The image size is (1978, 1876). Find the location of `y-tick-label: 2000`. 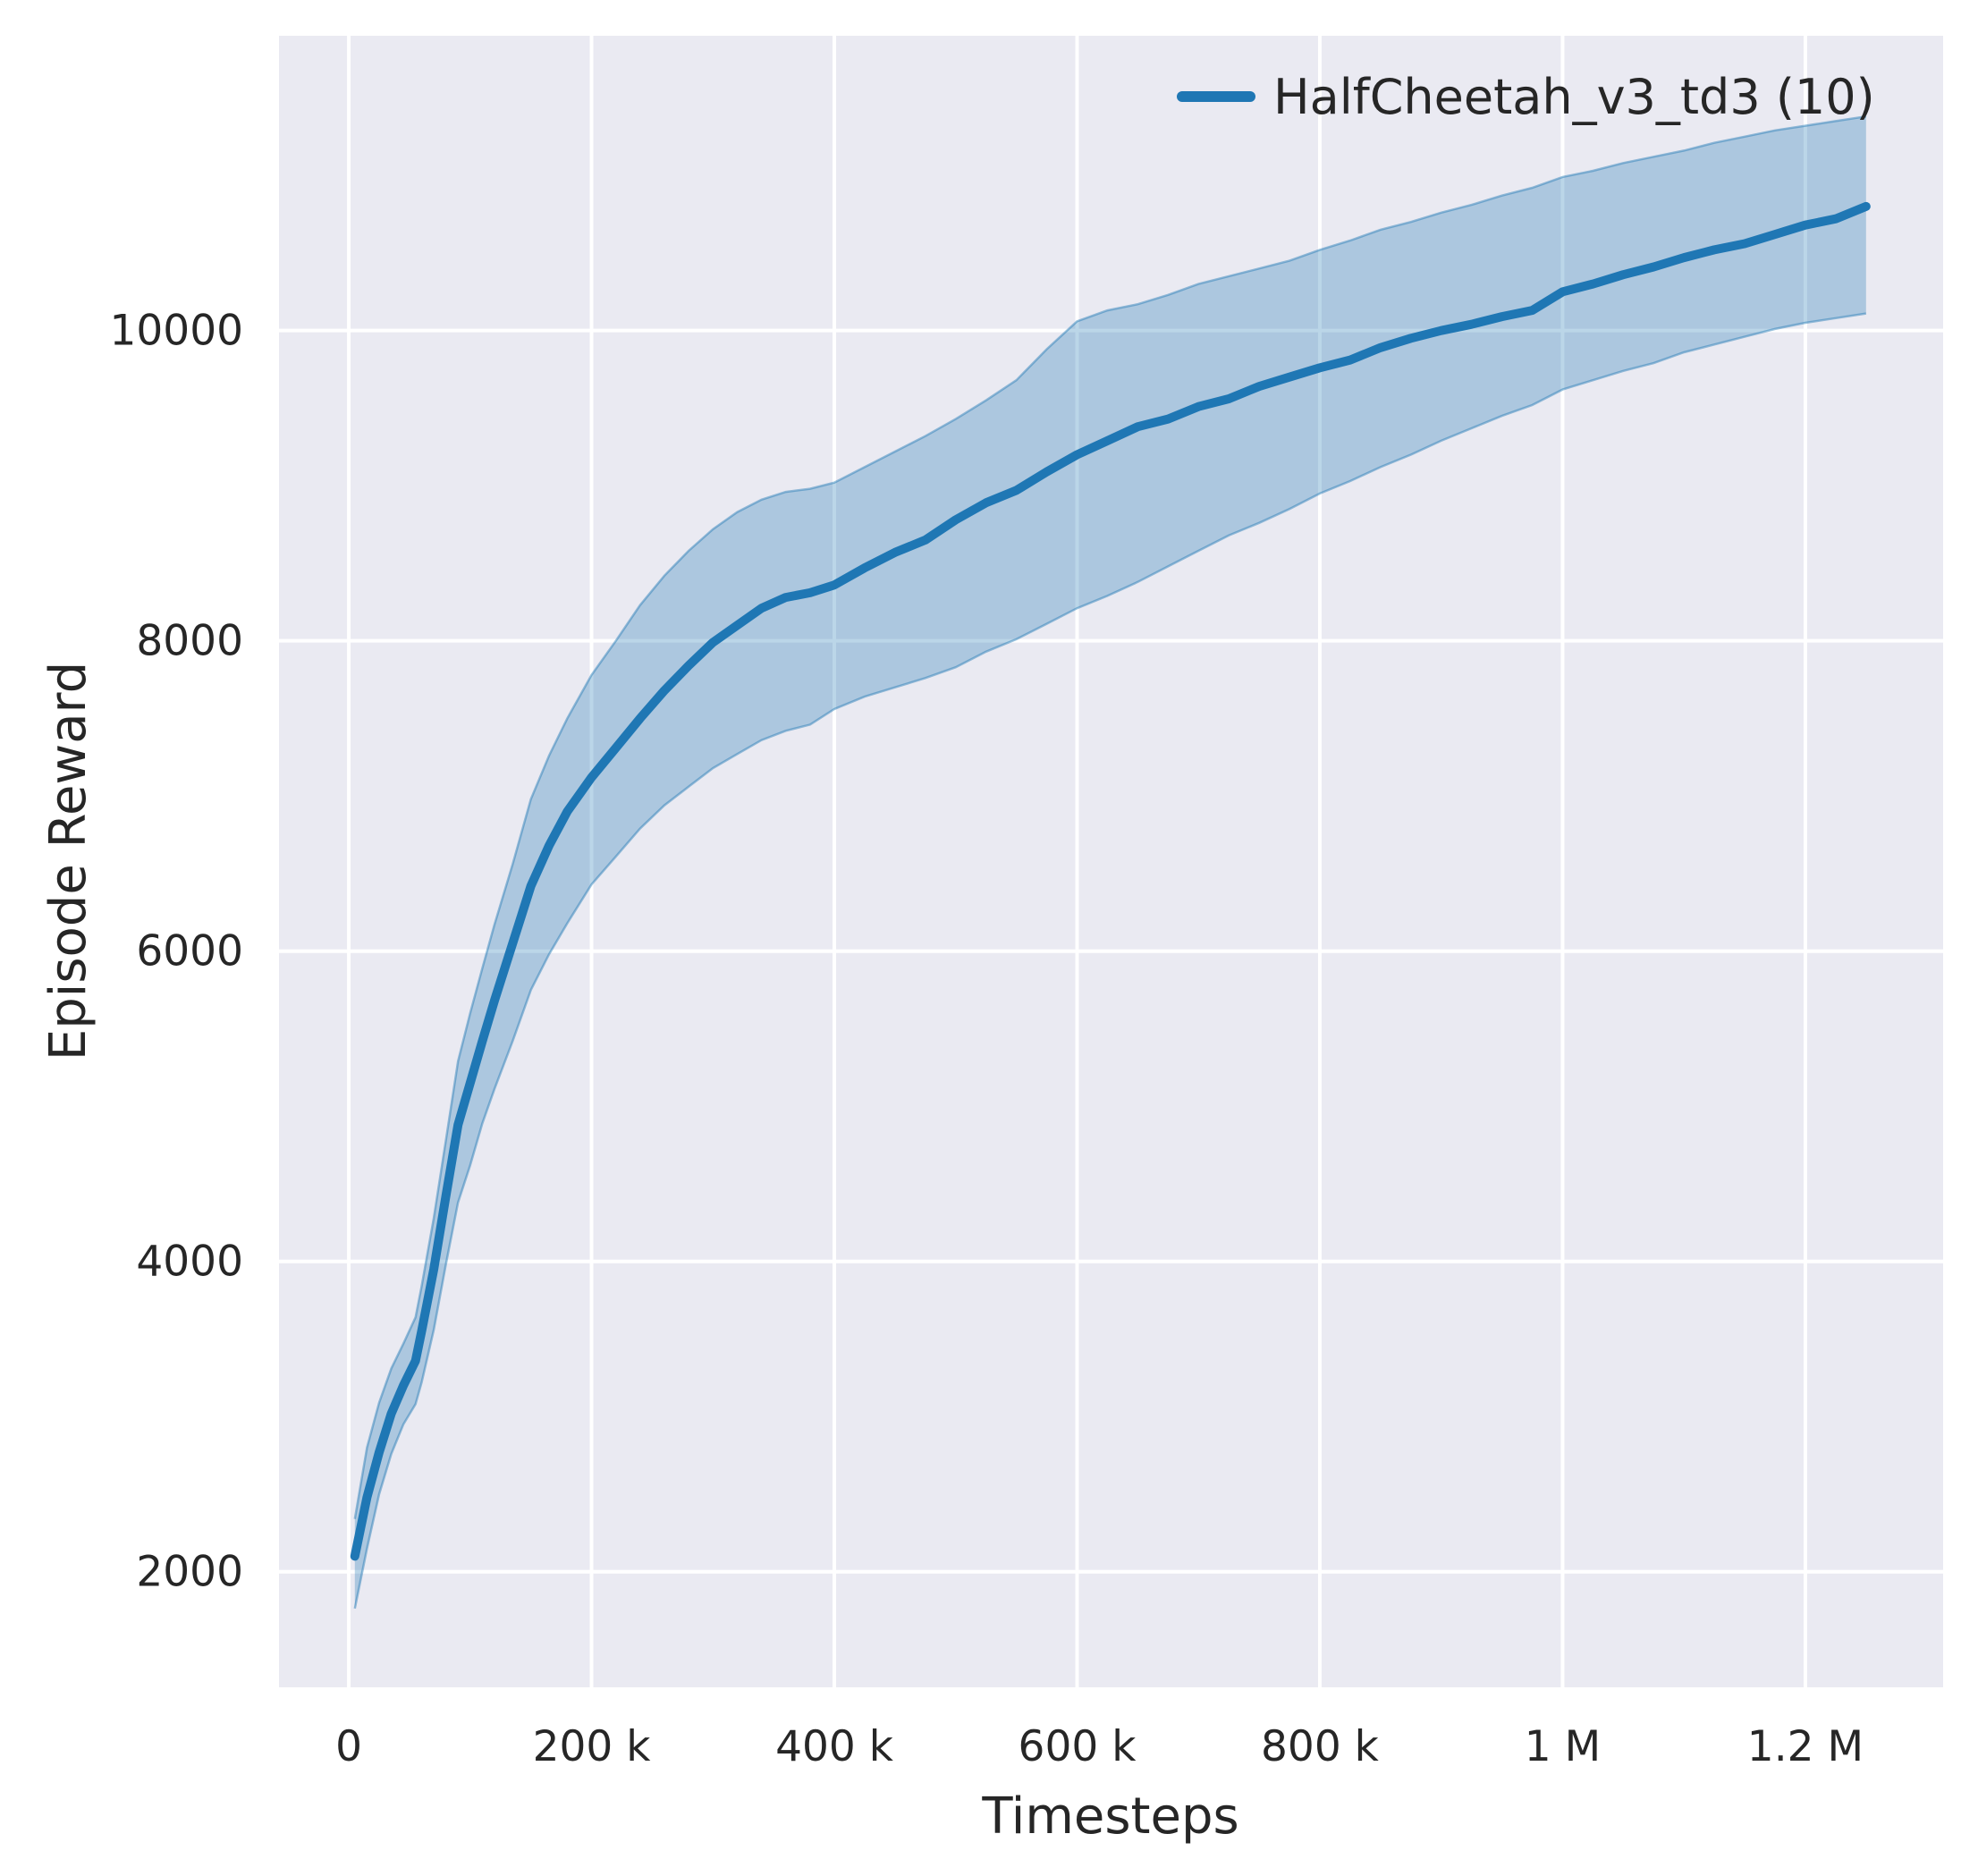

y-tick-label: 2000 is located at coordinates (189, 1573).